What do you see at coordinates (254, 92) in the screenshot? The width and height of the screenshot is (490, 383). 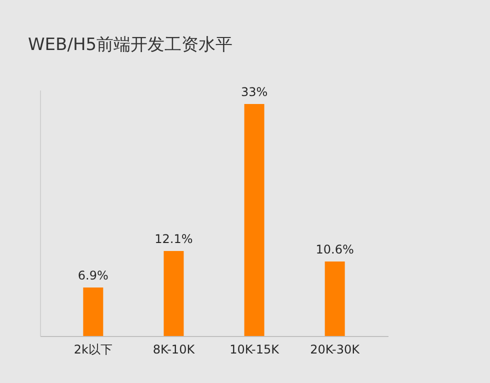 I see `data-label: 33%` at bounding box center [254, 92].